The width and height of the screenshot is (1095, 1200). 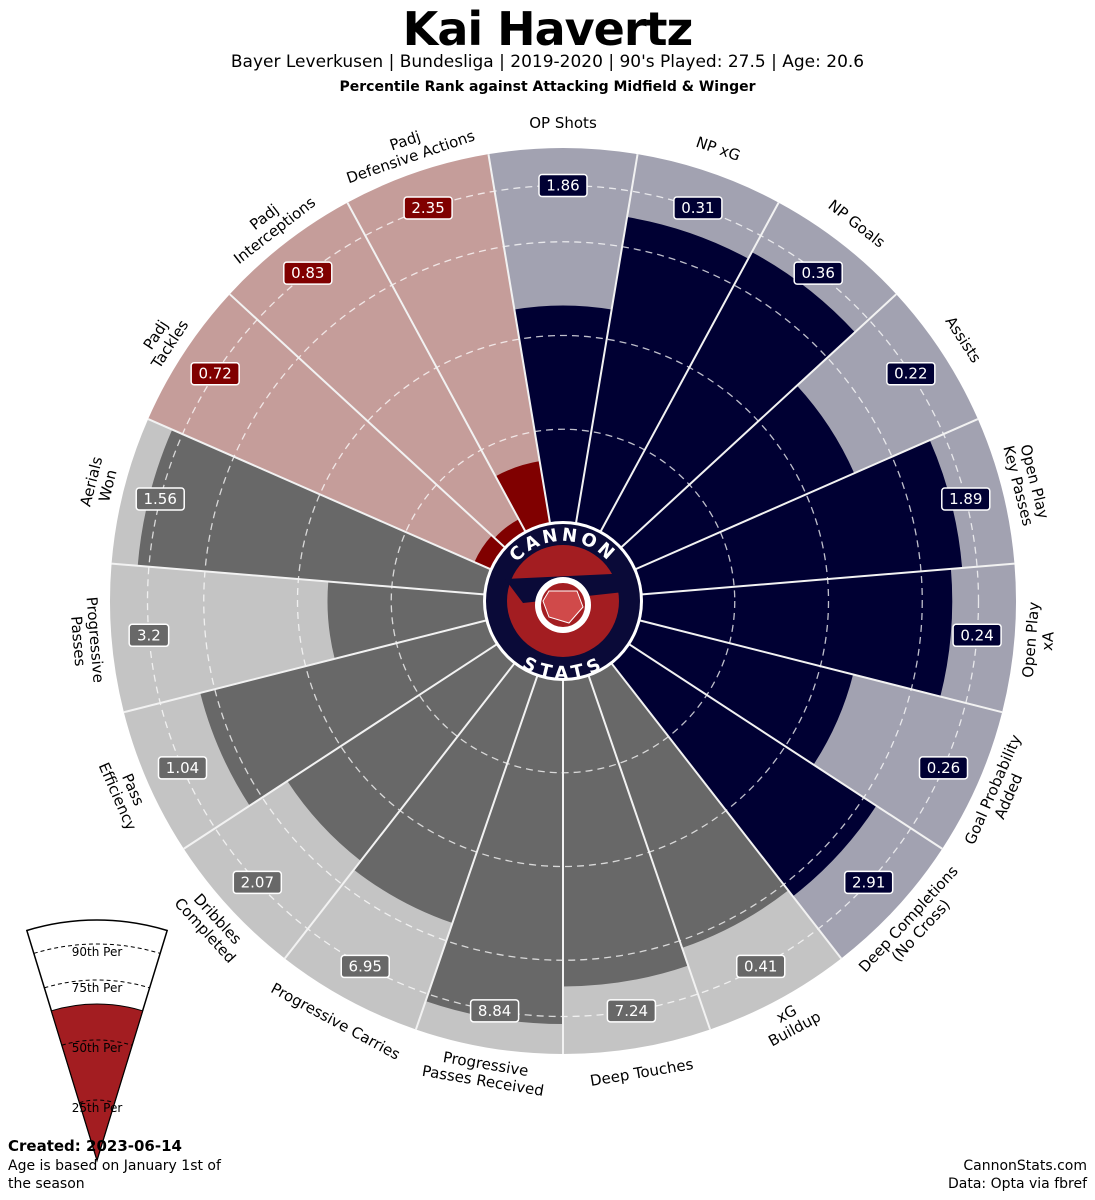 I want to click on value-label-box: 0.31, so click(x=698, y=208).